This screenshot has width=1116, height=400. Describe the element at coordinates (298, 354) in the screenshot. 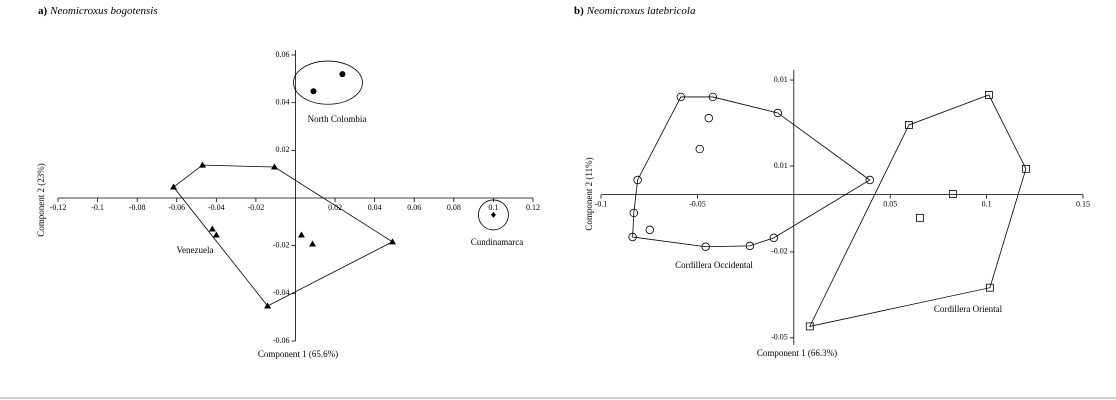

I see `x-axis-label: Component 1 (65.6%)` at that location.